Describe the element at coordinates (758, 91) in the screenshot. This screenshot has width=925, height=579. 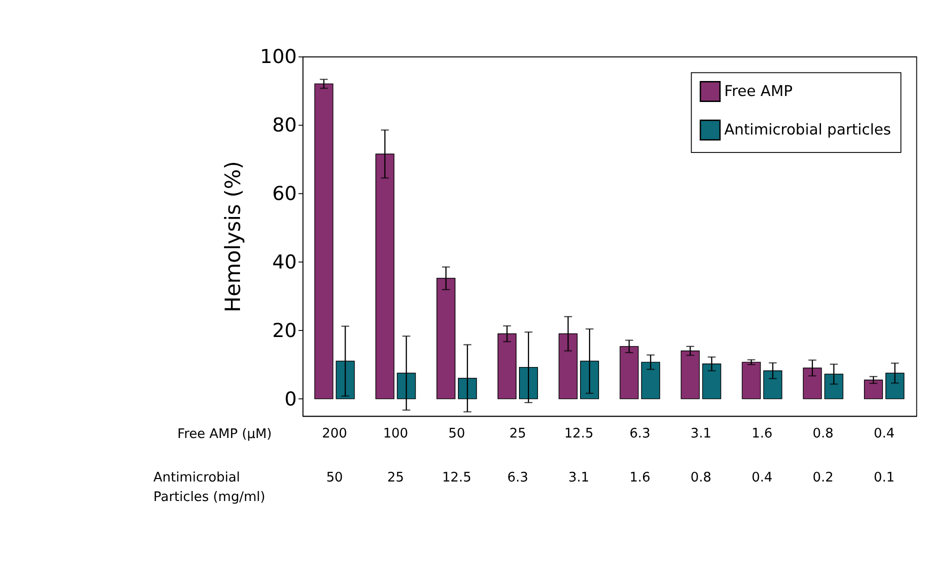
I see `legend-label: Free AMP` at that location.